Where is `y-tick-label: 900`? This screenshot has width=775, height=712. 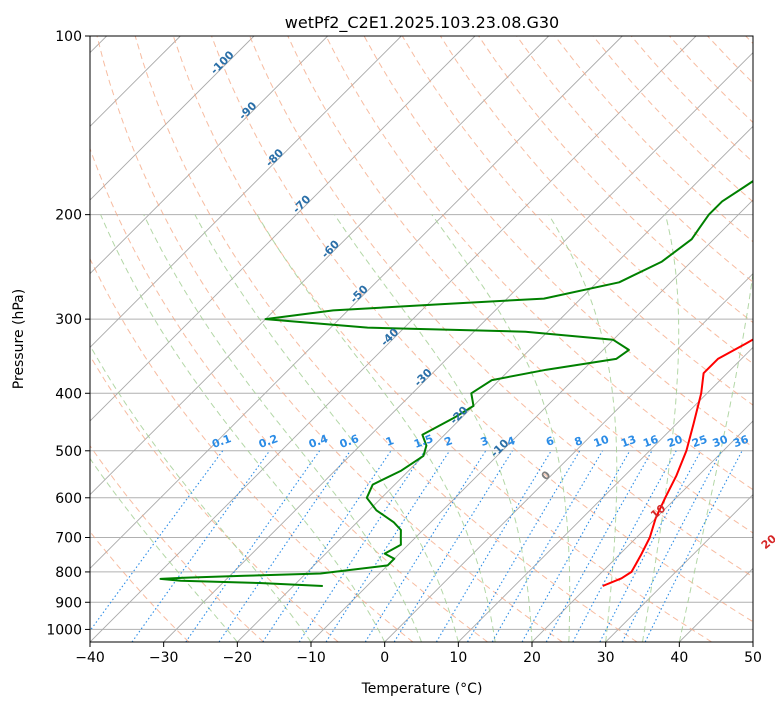 y-tick-label: 900 is located at coordinates (68, 603).